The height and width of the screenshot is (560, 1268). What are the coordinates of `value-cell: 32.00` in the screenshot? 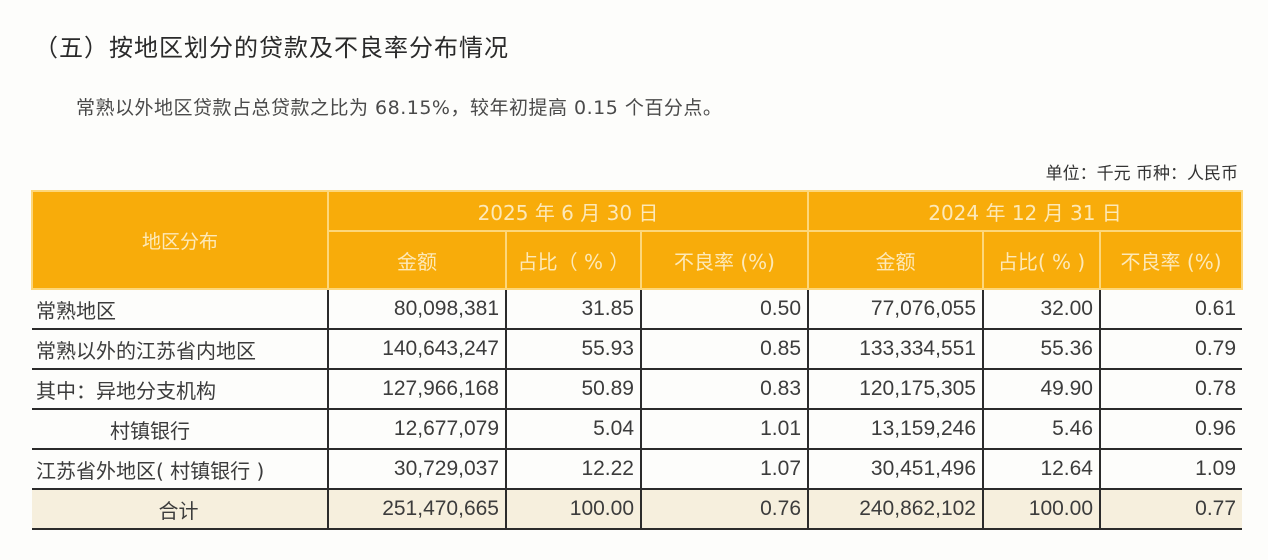 It's located at (1041, 309).